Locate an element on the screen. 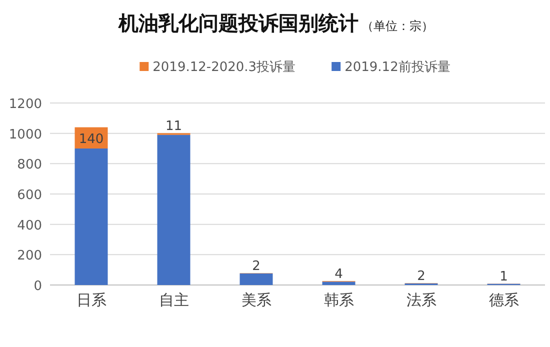  text: 4 is located at coordinates (338, 274).